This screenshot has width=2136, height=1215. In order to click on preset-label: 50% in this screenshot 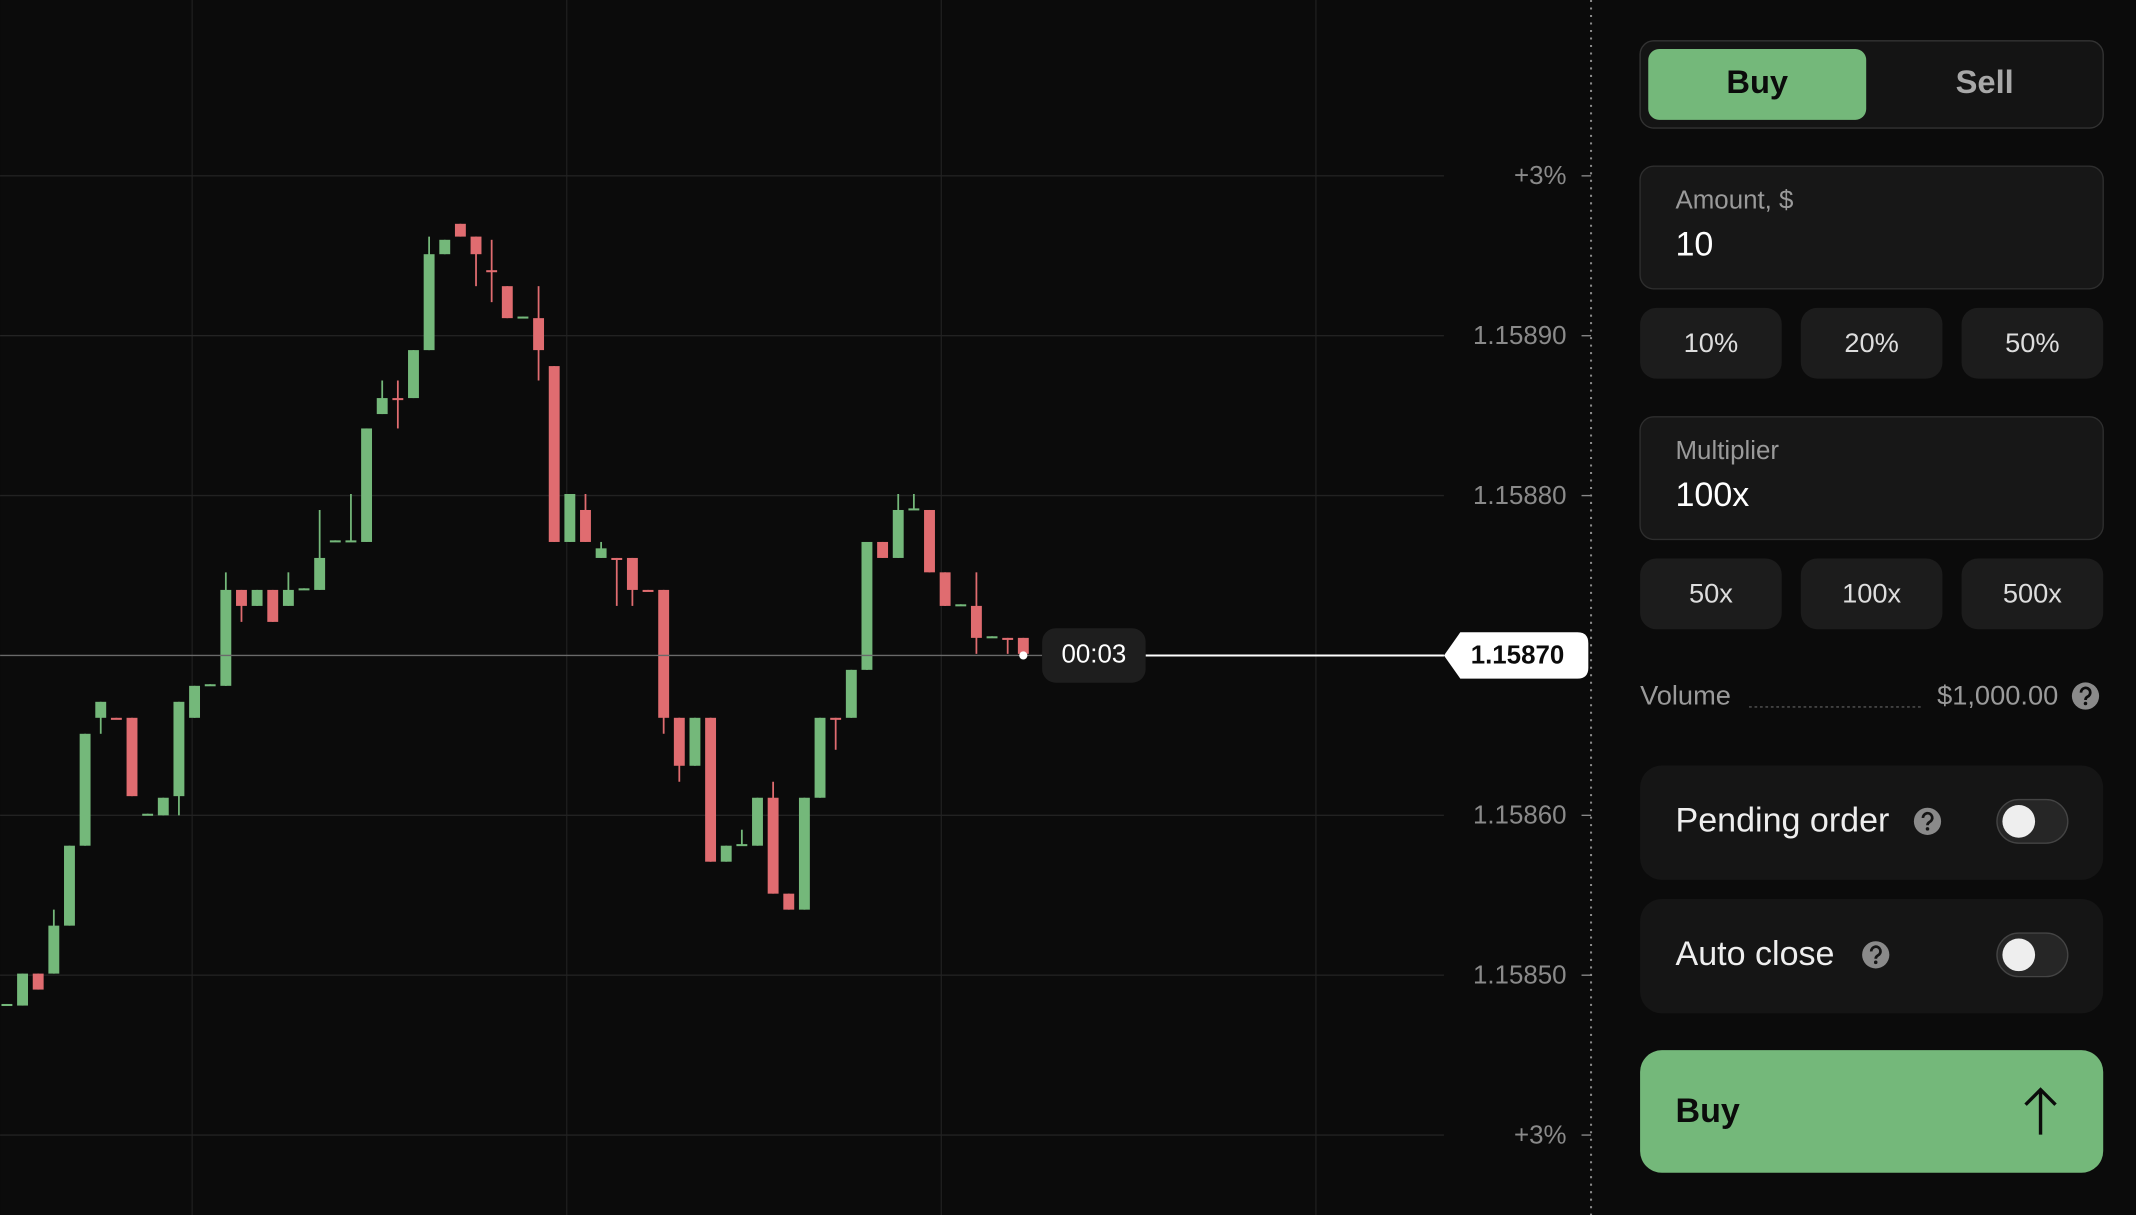, I will do `click(2032, 342)`.